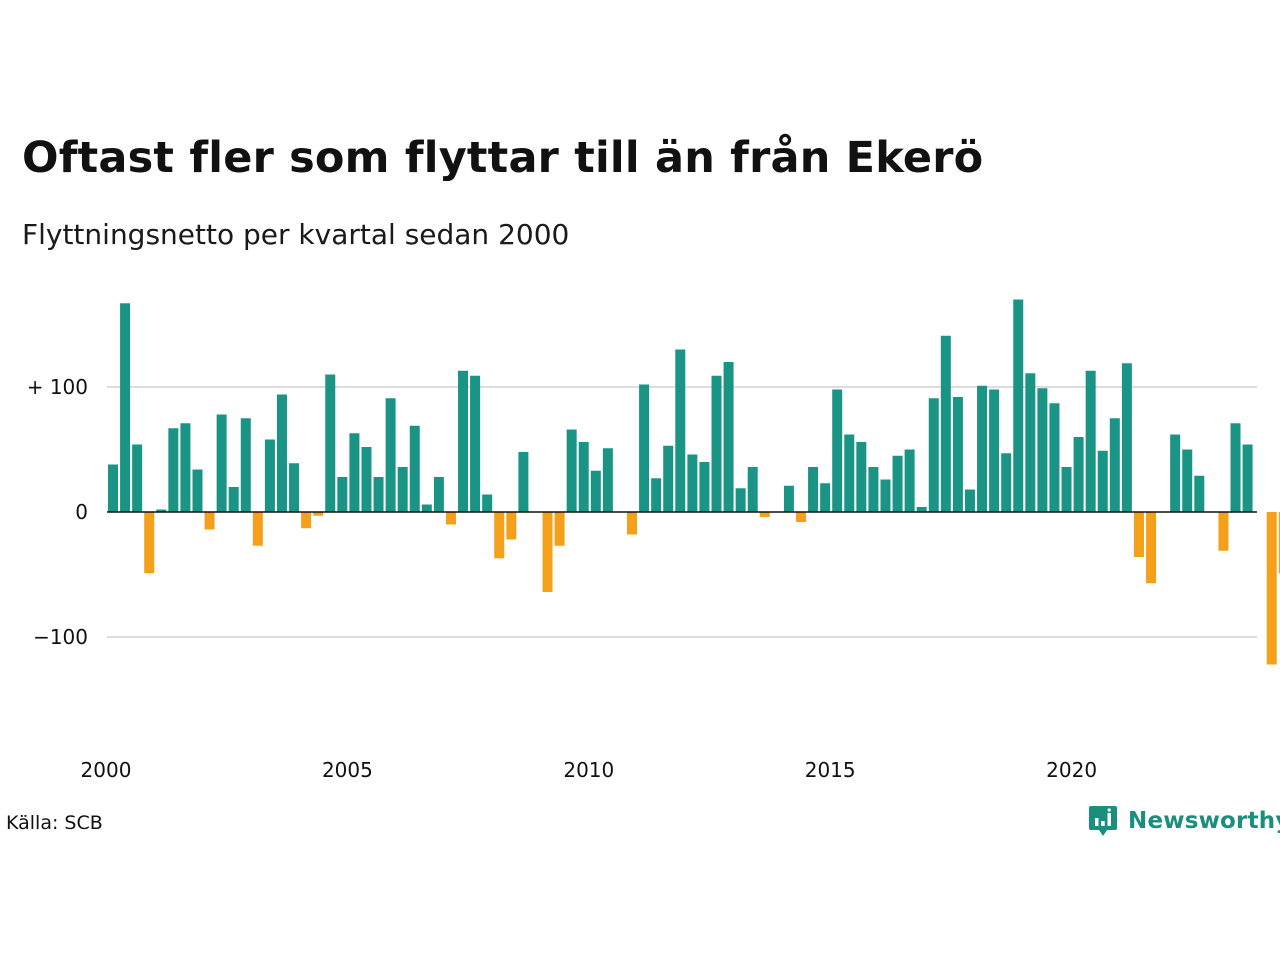 The height and width of the screenshot is (960, 1280). Describe the element at coordinates (347, 770) in the screenshot. I see `x-tick-label: 2005` at that location.